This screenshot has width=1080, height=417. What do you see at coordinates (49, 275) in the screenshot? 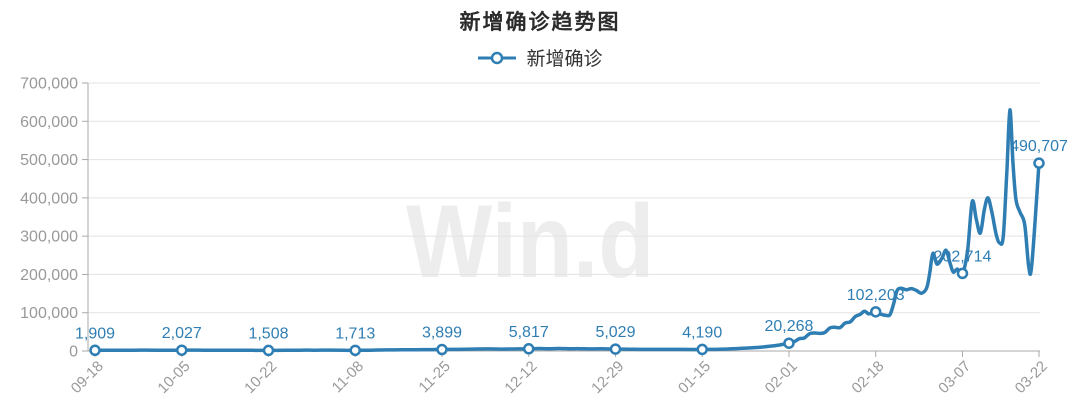
I see `y-axis-tick-label: 200,000` at bounding box center [49, 275].